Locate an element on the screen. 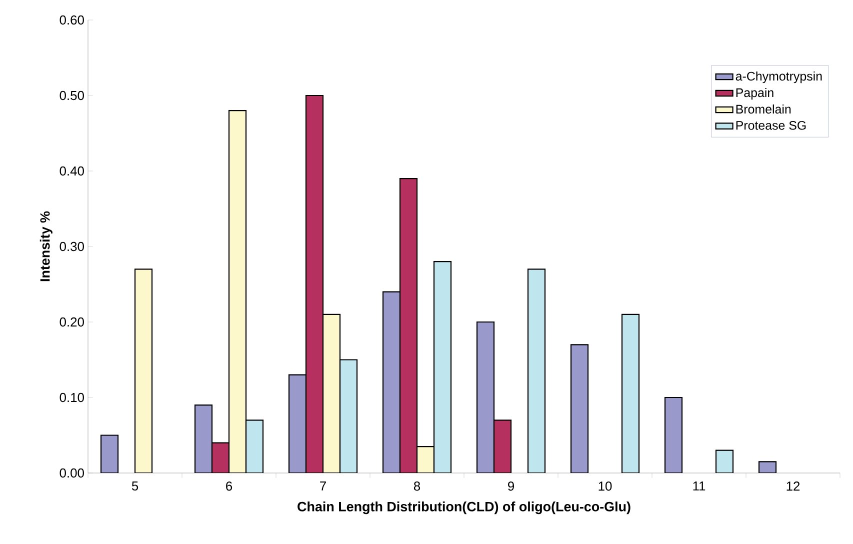 This screenshot has width=853, height=544. x-tick-label: 5 is located at coordinates (135, 486).